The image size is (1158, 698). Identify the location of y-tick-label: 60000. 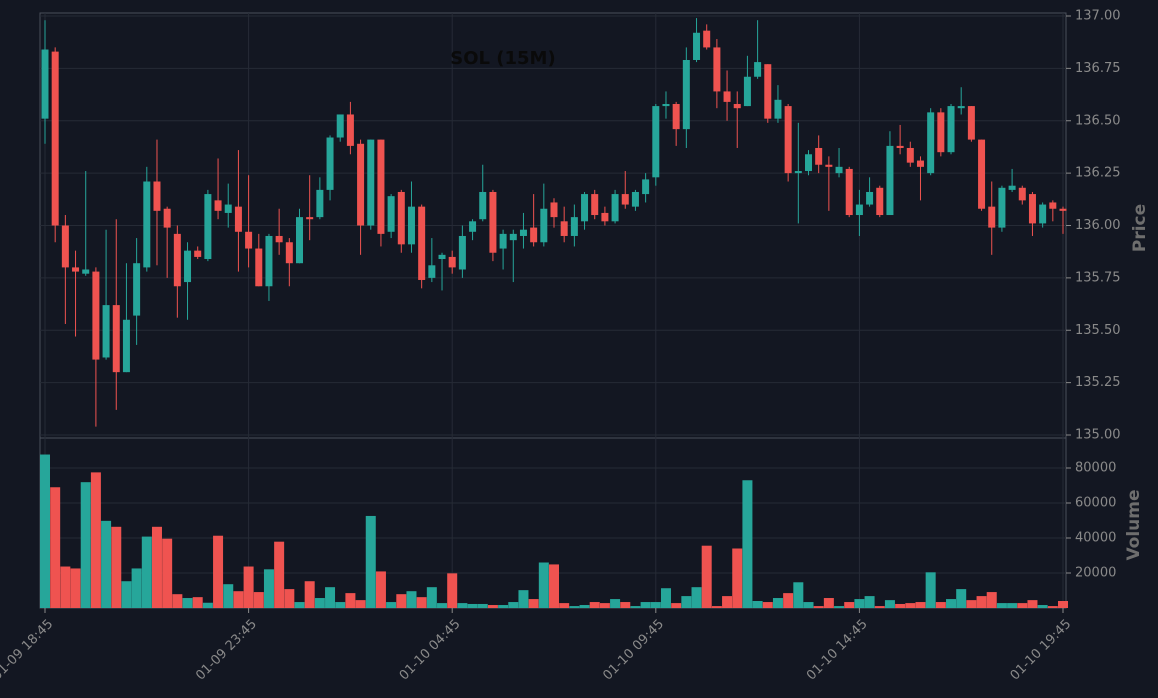
(1095, 503).